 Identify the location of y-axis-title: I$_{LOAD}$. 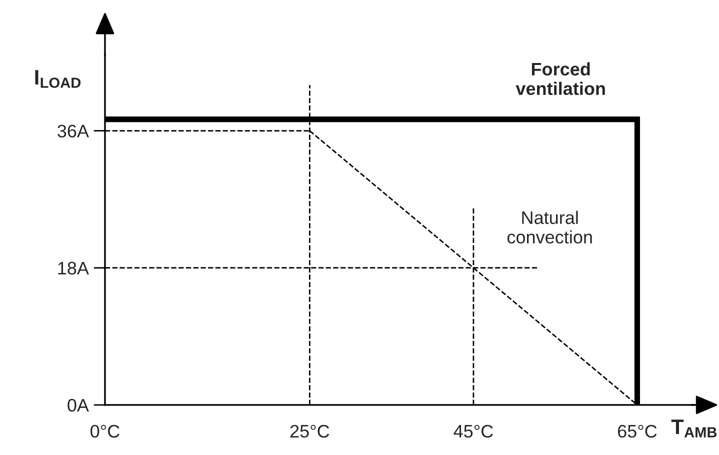
(58, 79).